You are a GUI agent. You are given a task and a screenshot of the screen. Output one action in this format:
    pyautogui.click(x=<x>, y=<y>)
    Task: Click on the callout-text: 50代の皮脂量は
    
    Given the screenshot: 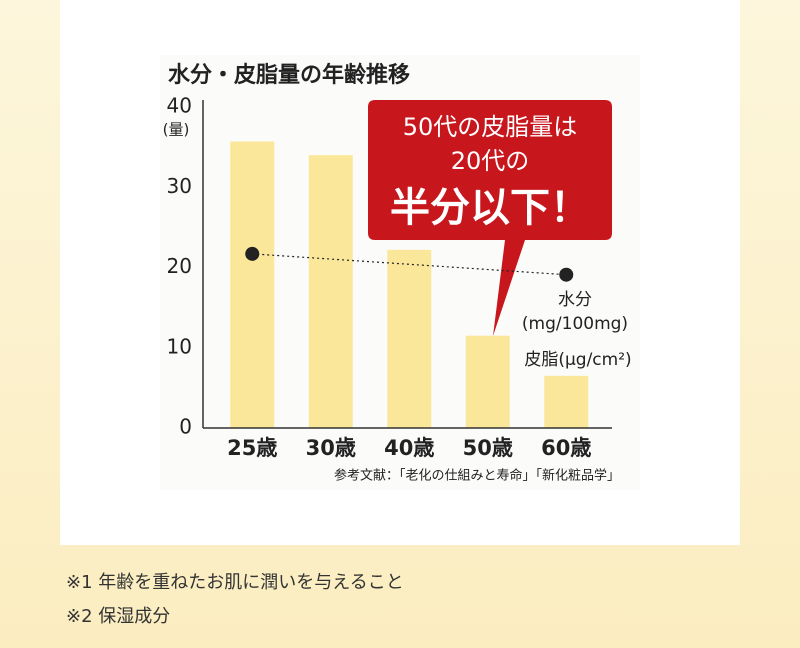 What is the action you would take?
    pyautogui.click(x=490, y=127)
    